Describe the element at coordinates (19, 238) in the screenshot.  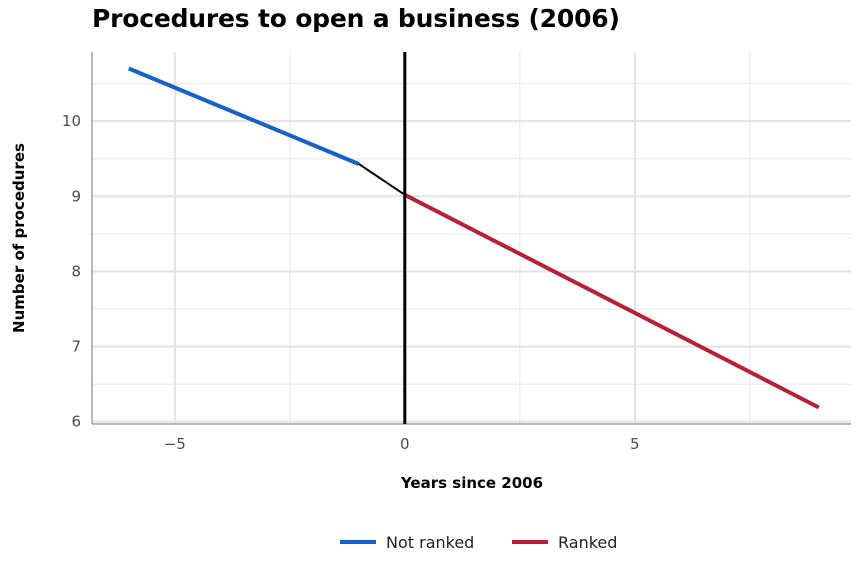
I see `y-axis-label: Number of procedures` at that location.